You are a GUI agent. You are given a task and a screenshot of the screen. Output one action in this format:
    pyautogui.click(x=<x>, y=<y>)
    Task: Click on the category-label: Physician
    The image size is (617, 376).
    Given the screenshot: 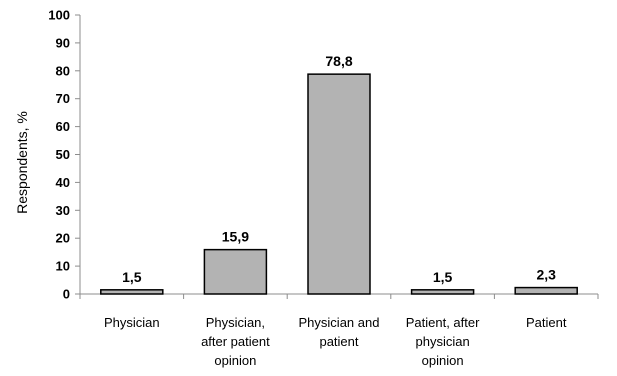 What is the action you would take?
    pyautogui.click(x=132, y=322)
    